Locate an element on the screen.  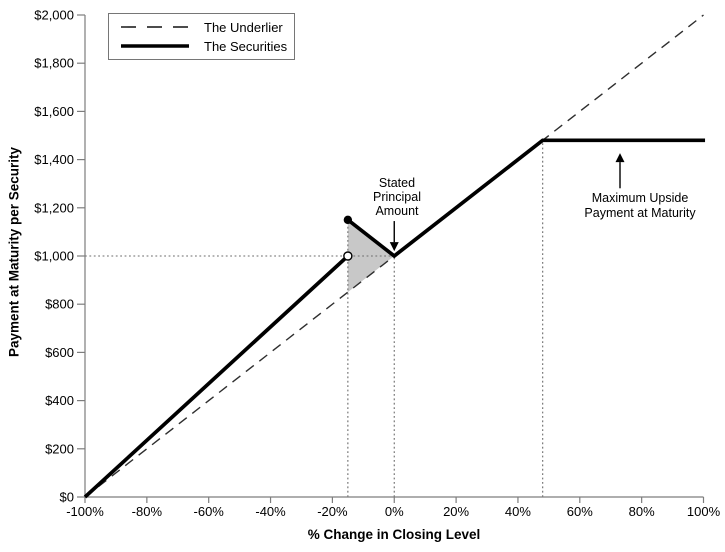
legend-item-securities: The Securities is located at coordinates (207, 46).